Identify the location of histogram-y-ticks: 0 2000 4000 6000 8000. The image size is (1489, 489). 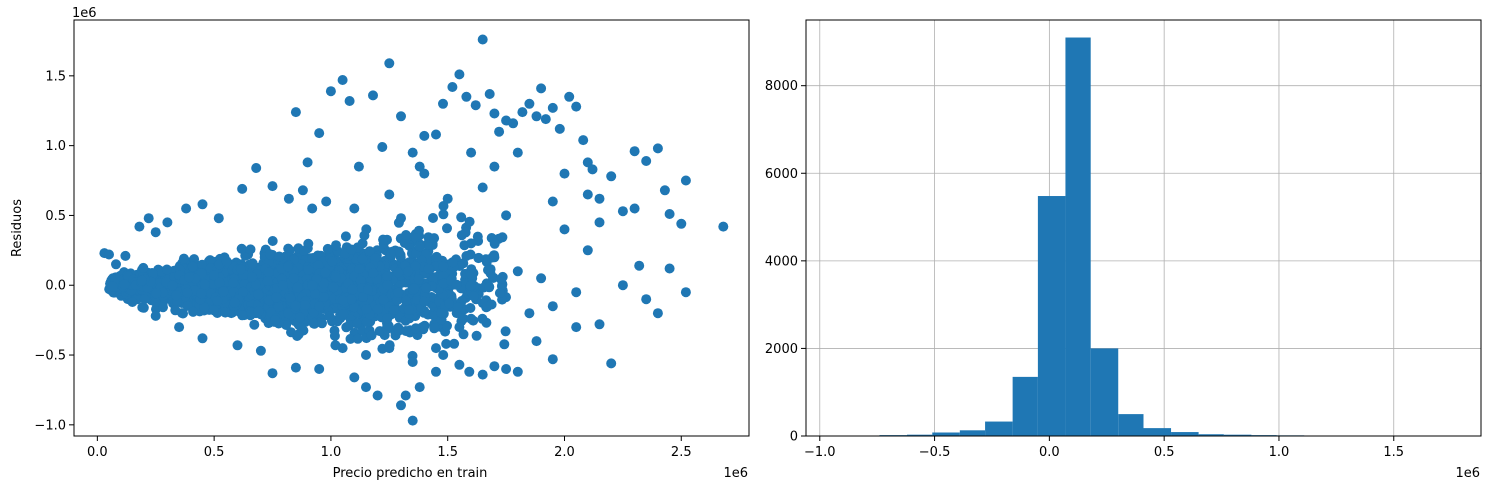
(785, 262).